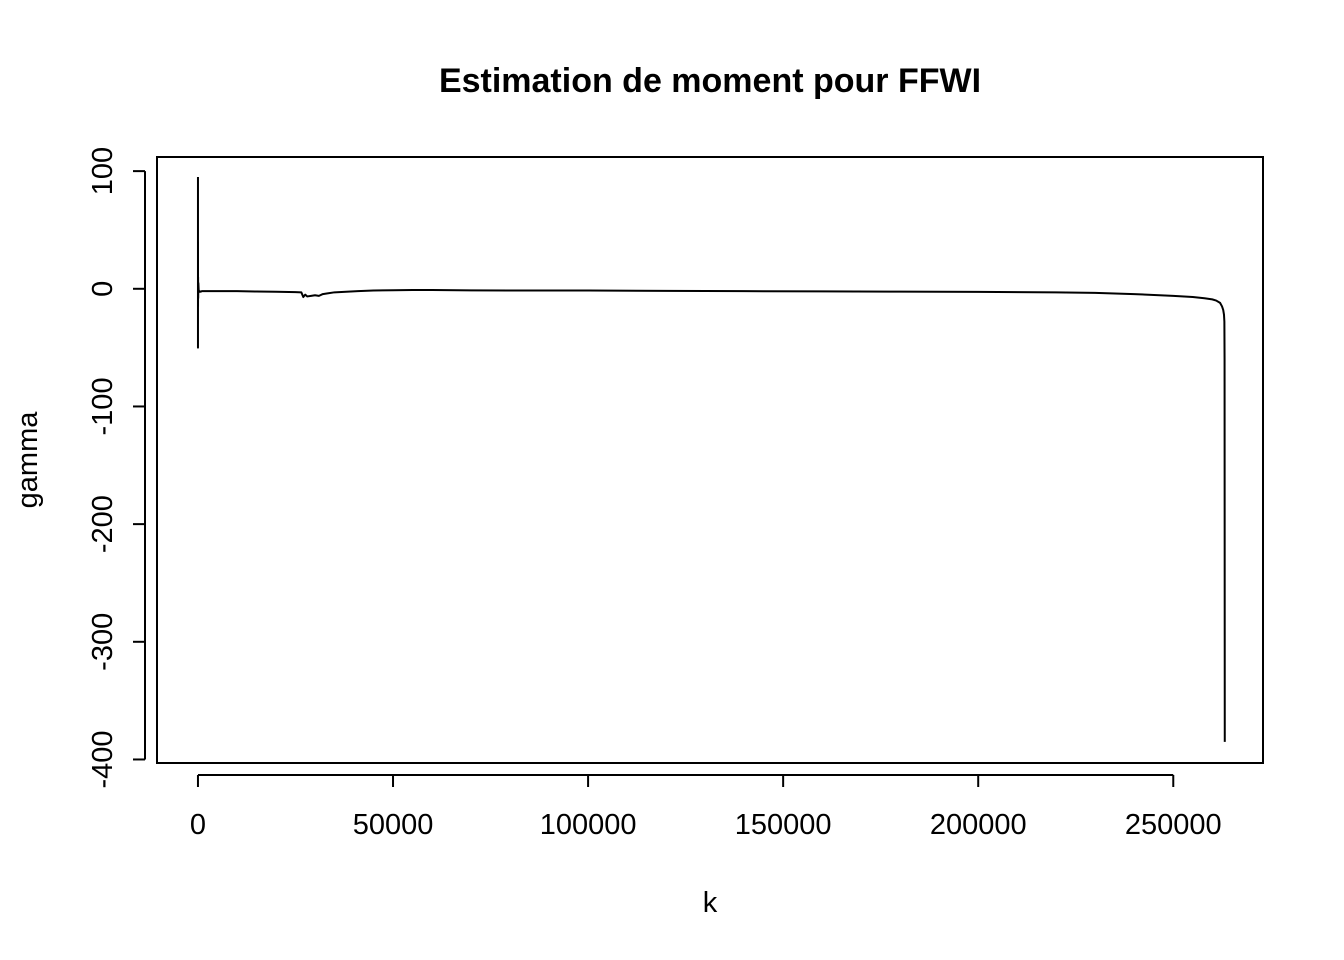 This screenshot has width=1344, height=960. I want to click on x-tick-label: 150000, so click(783, 825).